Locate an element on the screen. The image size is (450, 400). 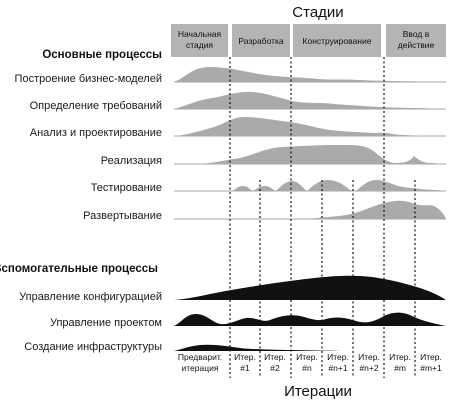
phase-label-construction: Конструирование is located at coordinates (337, 41).